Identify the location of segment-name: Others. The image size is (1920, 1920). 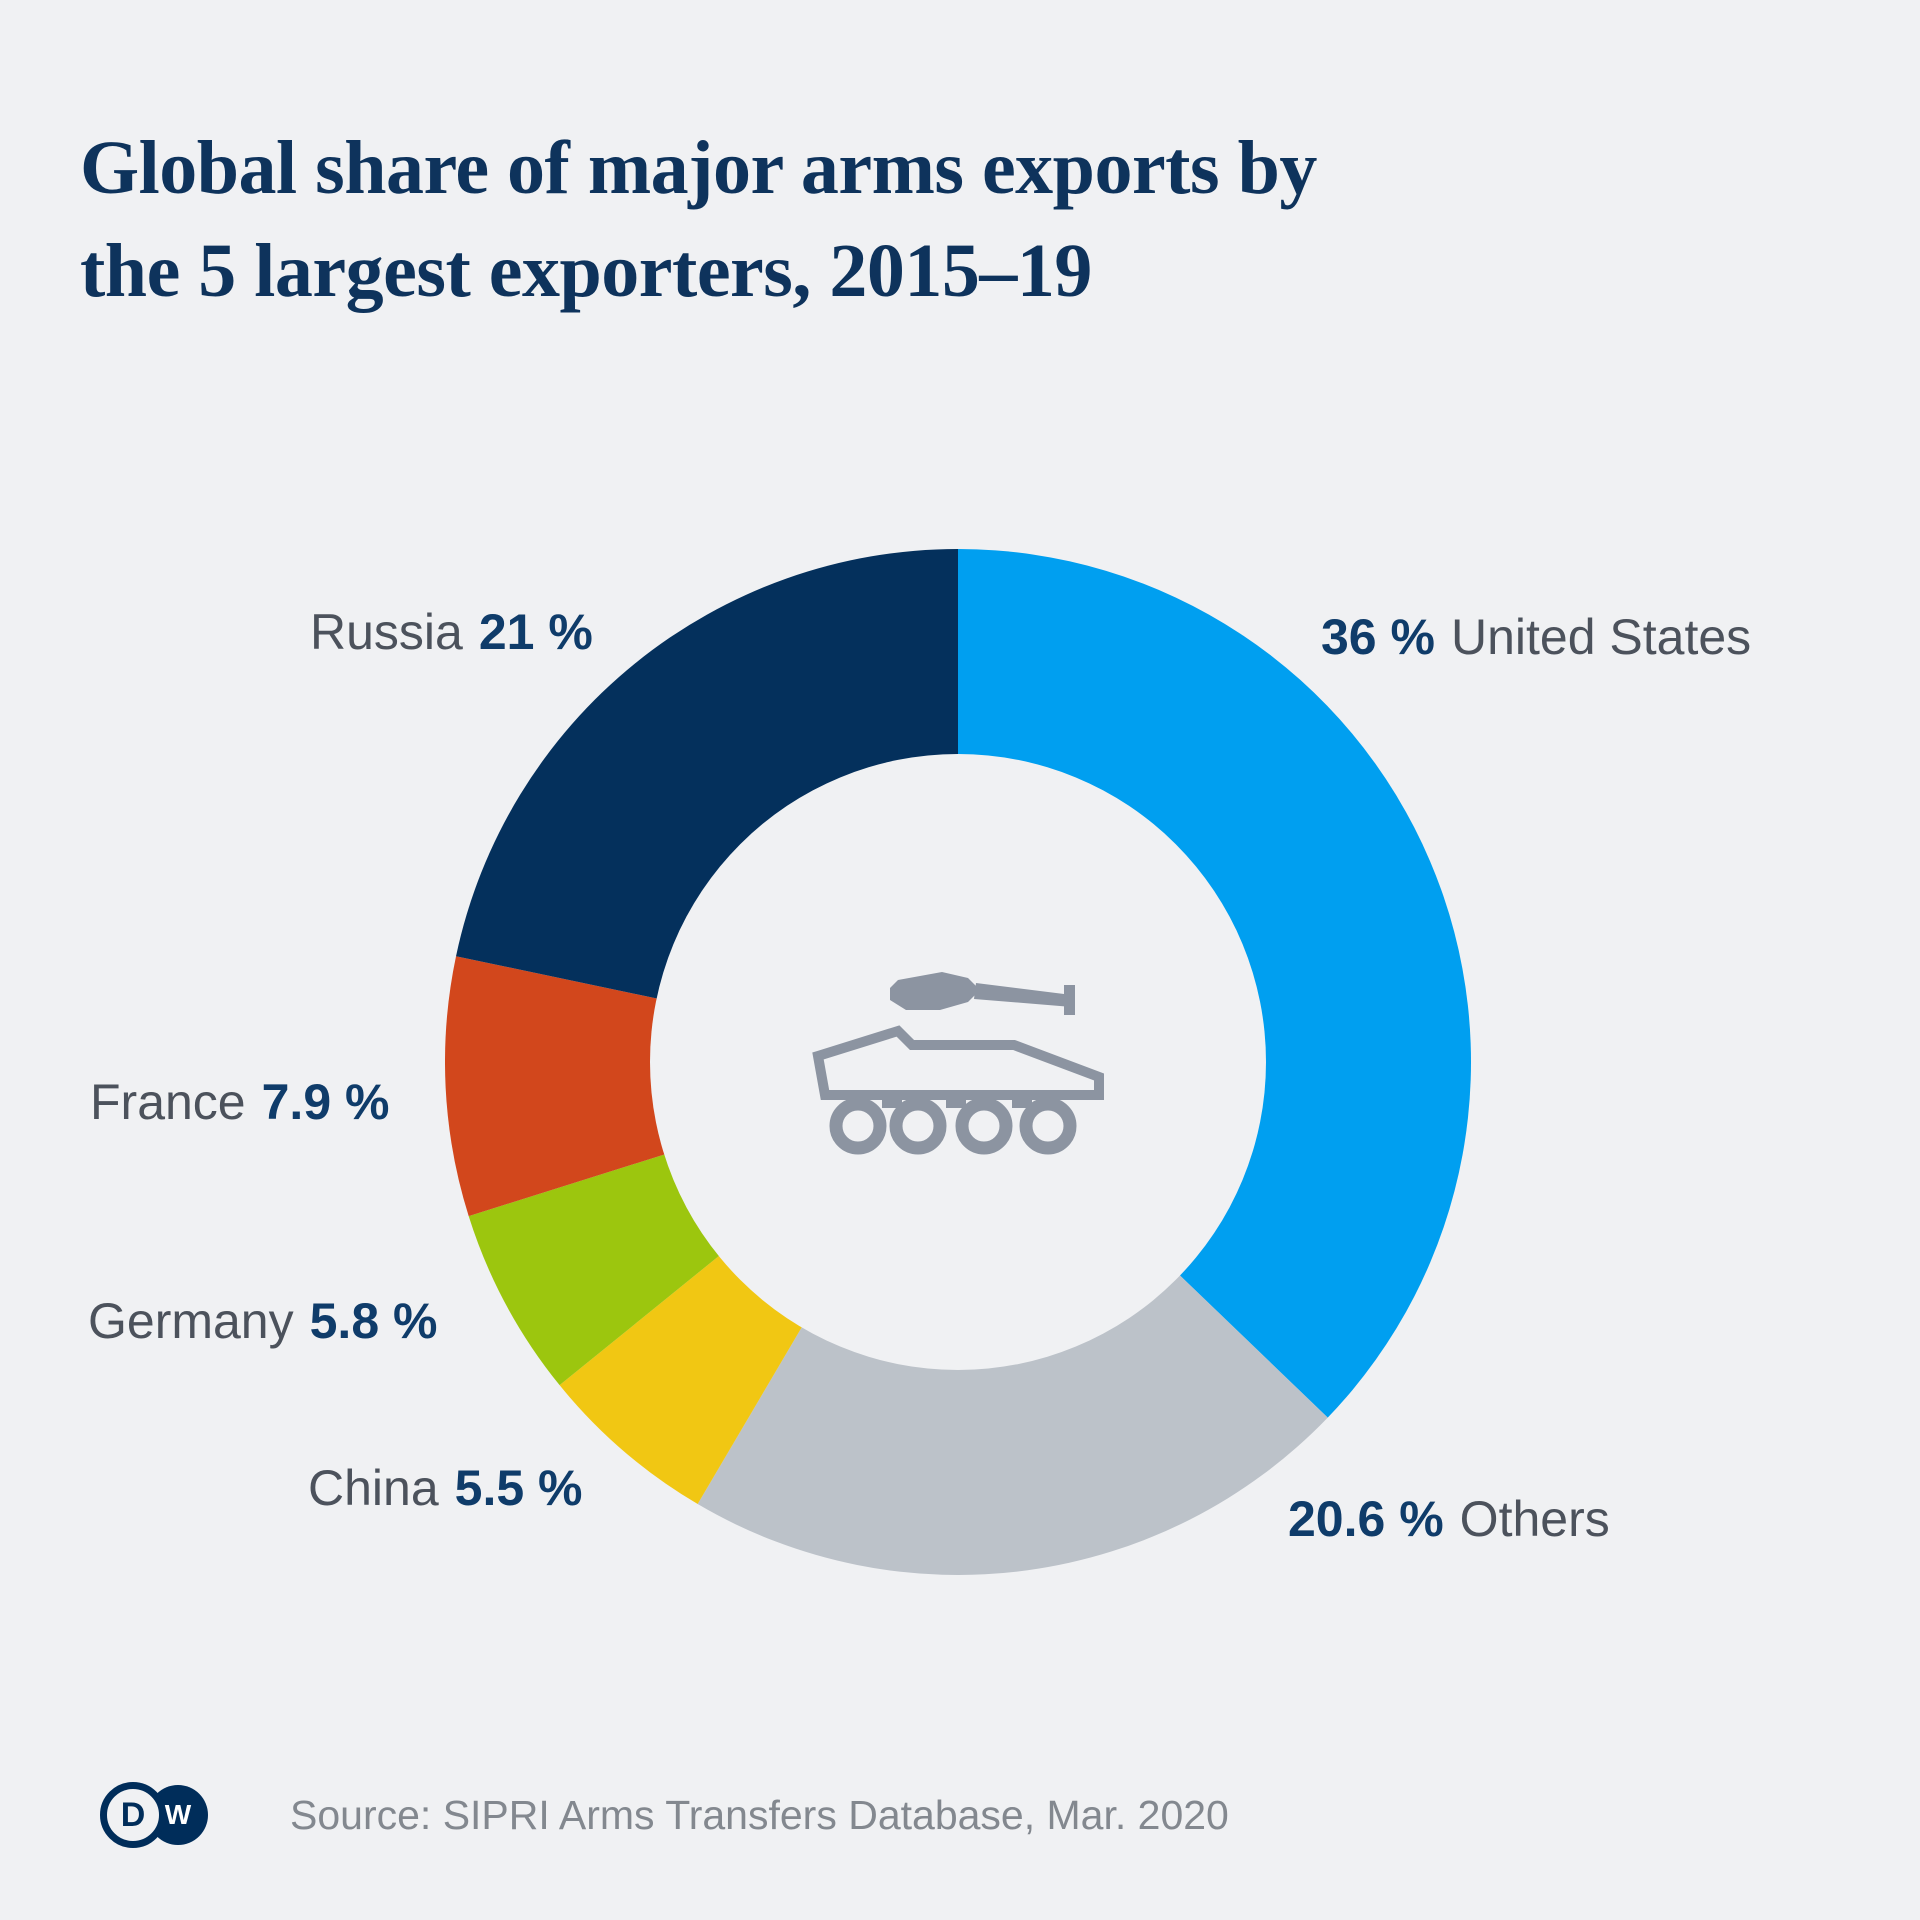
(1534, 1519).